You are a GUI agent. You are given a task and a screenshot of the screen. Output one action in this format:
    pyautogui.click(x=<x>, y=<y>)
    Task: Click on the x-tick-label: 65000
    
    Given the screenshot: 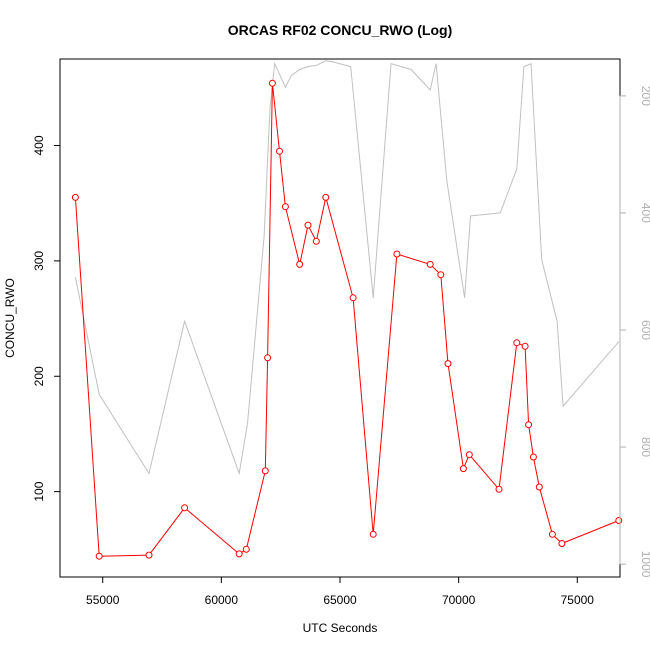 What is the action you would take?
    pyautogui.click(x=340, y=600)
    